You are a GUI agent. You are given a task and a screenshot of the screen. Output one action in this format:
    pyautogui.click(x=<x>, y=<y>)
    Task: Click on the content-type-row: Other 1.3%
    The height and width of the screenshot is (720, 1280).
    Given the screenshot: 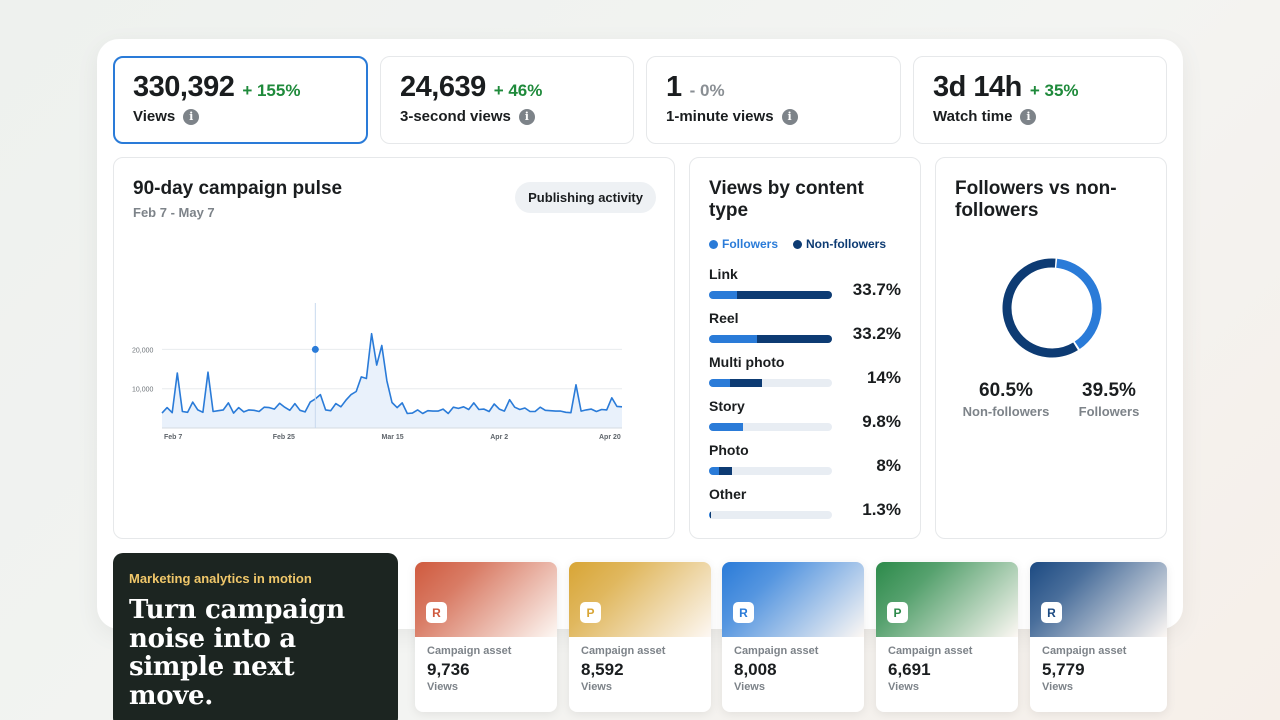 What is the action you would take?
    pyautogui.click(x=805, y=508)
    